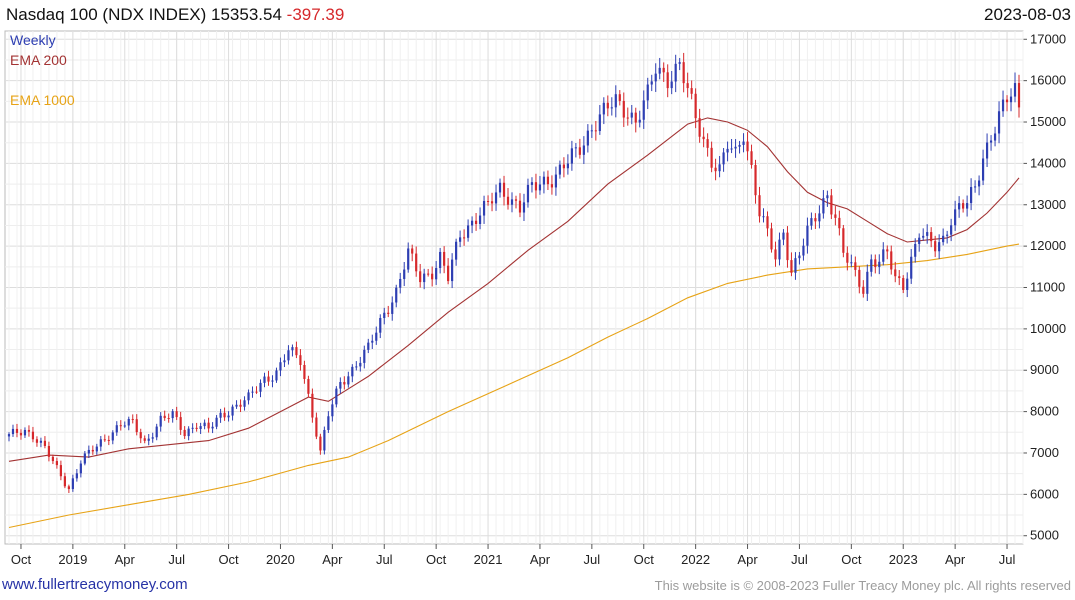 The height and width of the screenshot is (600, 1075). What do you see at coordinates (95, 584) in the screenshot?
I see `website-link: www.fullertreacymoney.com` at bounding box center [95, 584].